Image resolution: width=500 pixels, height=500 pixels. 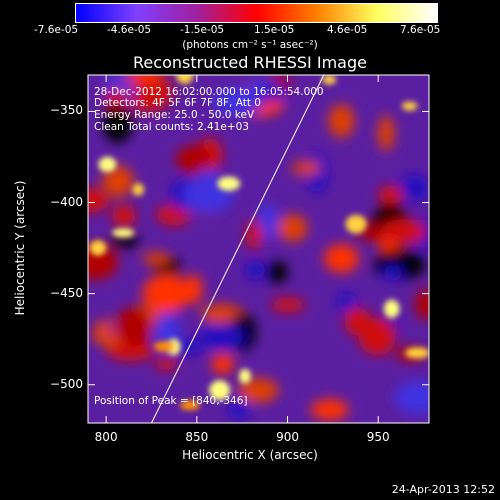 I want to click on energy-annotation: Energy Range: 25.0 - 50.0 keV, so click(x=174, y=115).